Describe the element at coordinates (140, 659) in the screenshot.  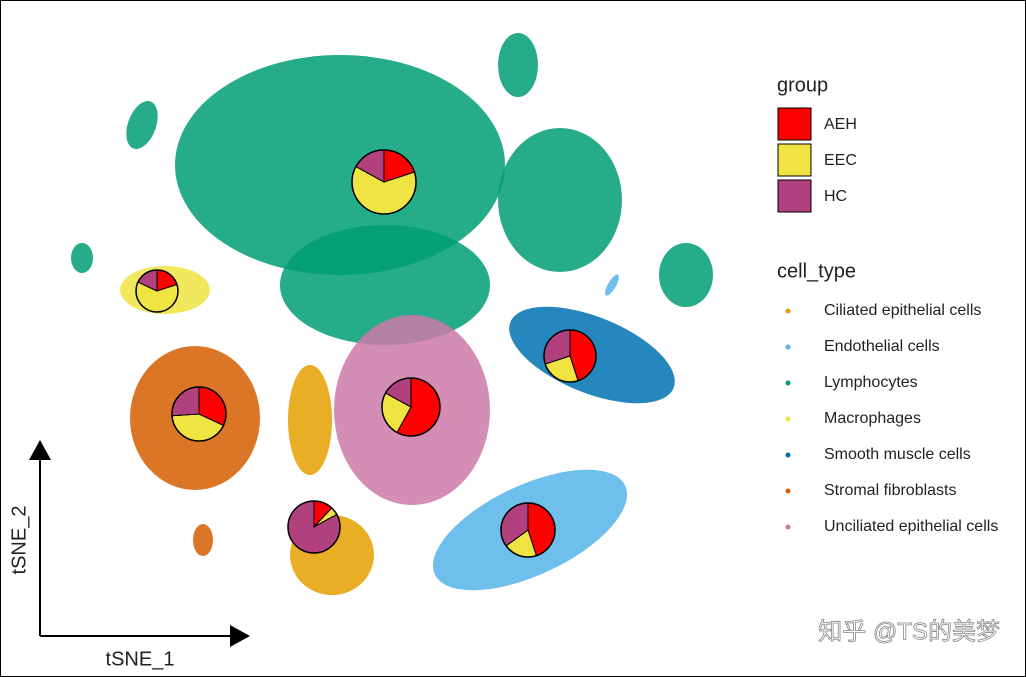
I see `x-axis-label: tSNE_1` at that location.